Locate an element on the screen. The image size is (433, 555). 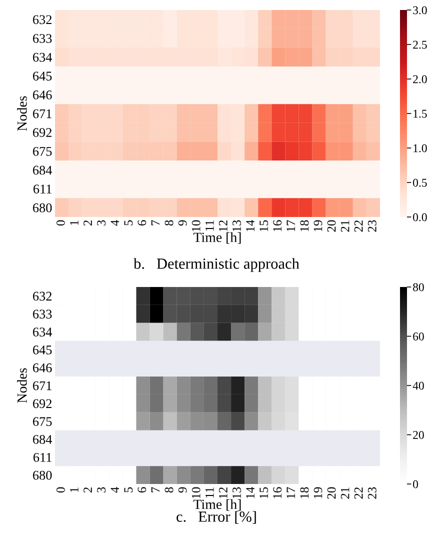
color-bar-label: 0.5 is located at coordinates (420, 182).